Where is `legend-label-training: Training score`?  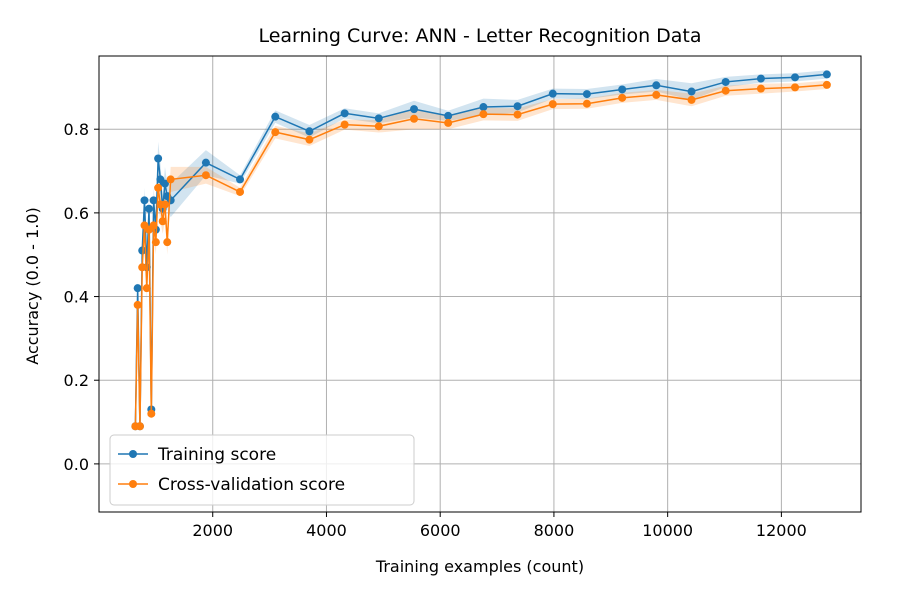 legend-label-training: Training score is located at coordinates (216, 455).